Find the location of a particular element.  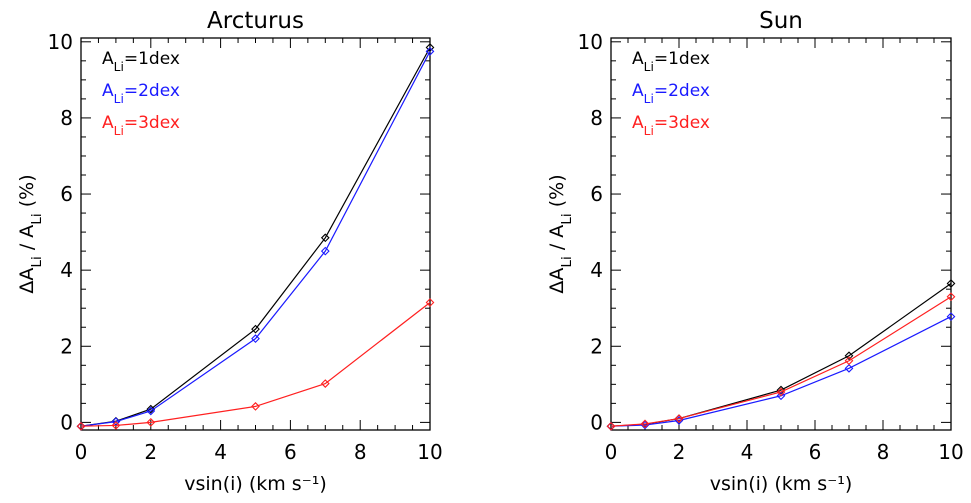

chart-title: Arcturus is located at coordinates (255, 21).